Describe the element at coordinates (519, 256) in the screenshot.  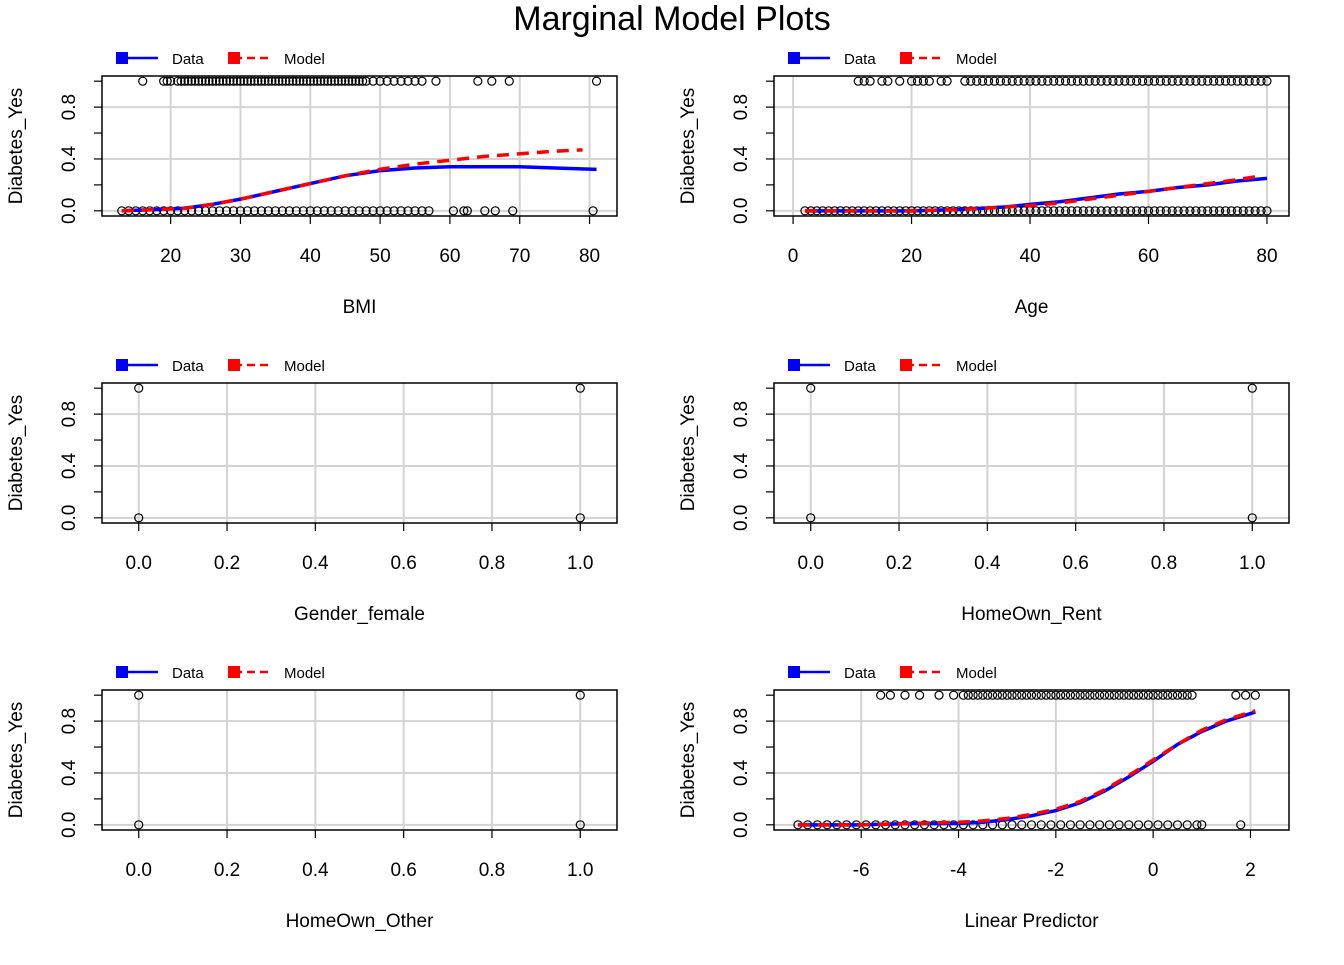
I see `x-tick-label: 70` at that location.